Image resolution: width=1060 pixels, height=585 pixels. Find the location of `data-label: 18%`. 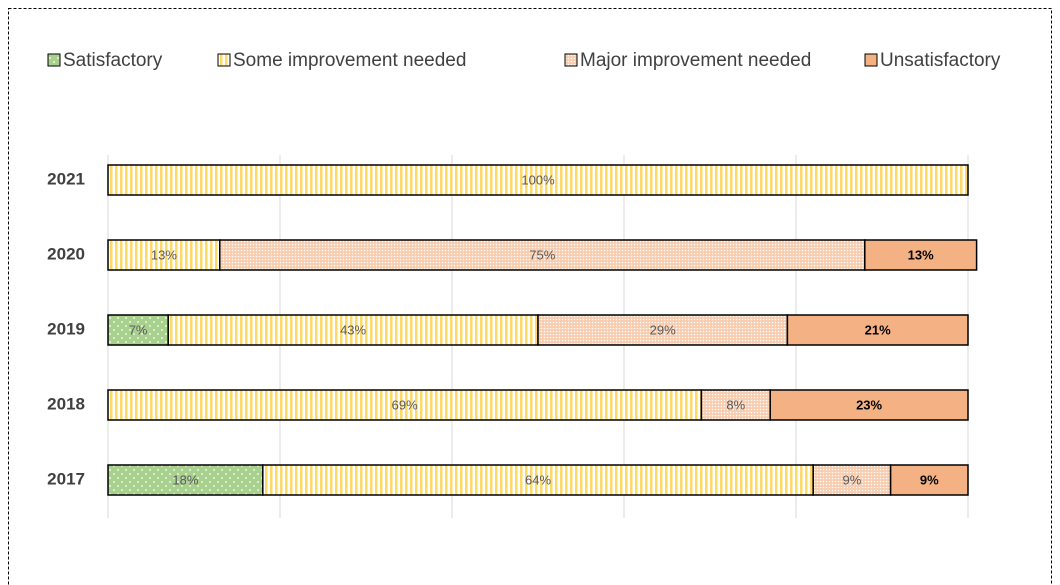

data-label: 18% is located at coordinates (185, 479).